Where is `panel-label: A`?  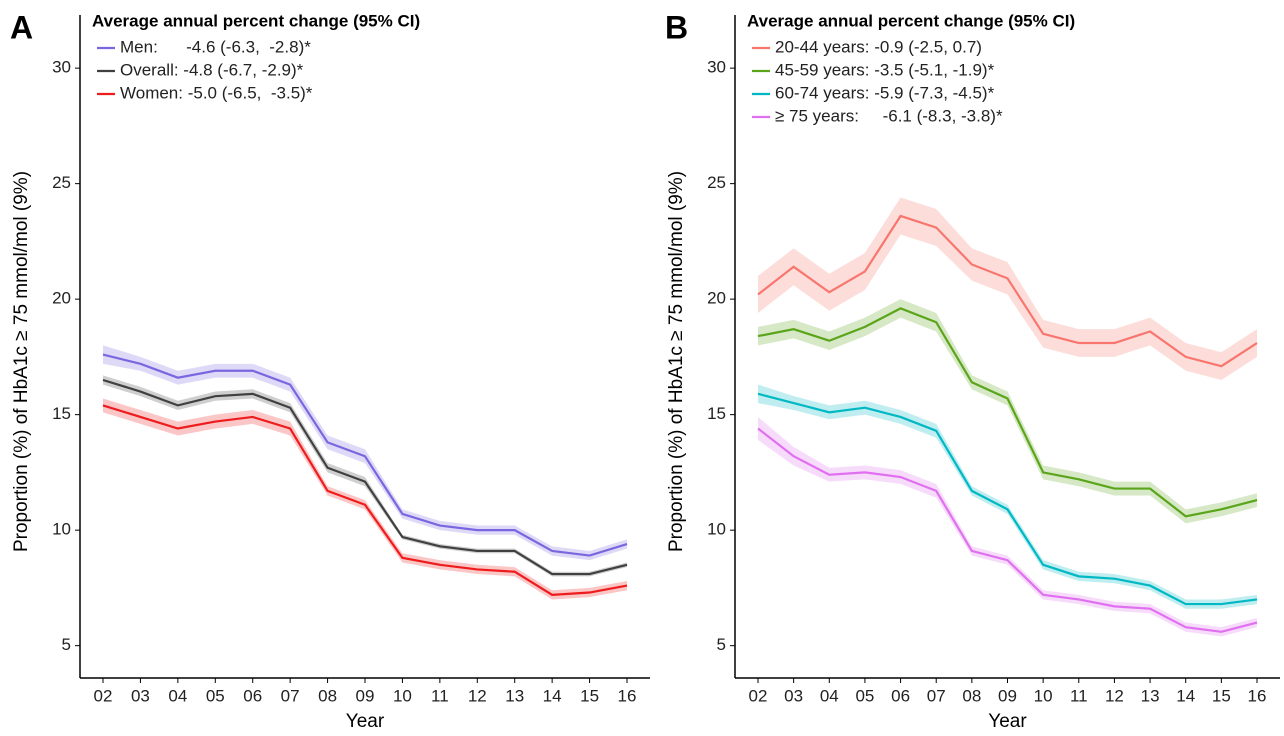 panel-label: A is located at coordinates (21, 27).